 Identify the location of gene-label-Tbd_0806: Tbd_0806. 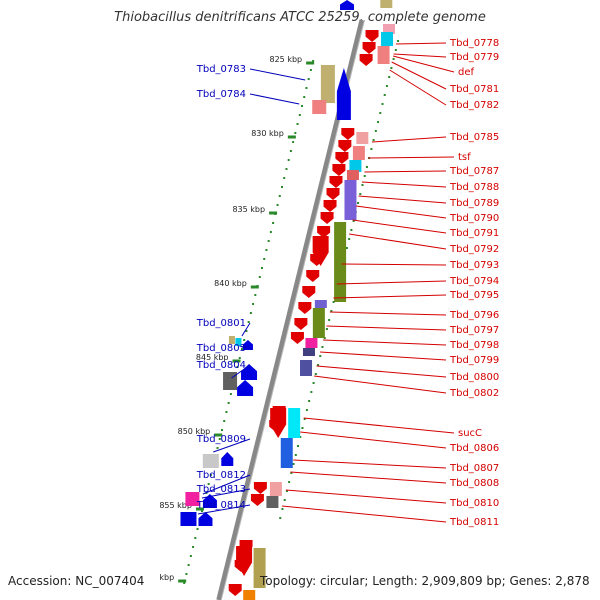
(474, 448).